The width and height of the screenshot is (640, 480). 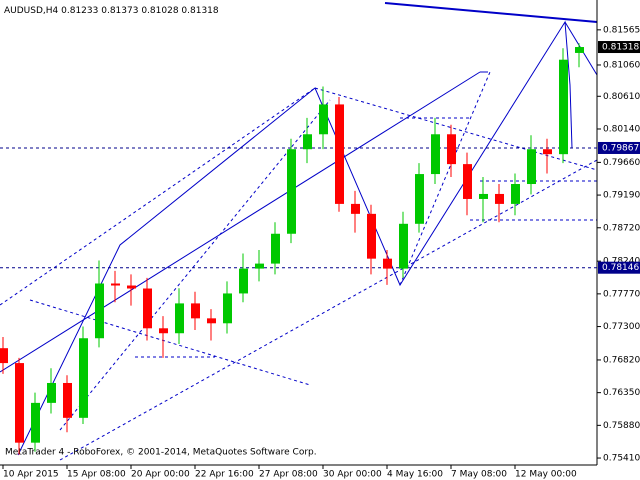 What do you see at coordinates (621, 129) in the screenshot?
I see `y-tick-label: 0.80140` at bounding box center [621, 129].